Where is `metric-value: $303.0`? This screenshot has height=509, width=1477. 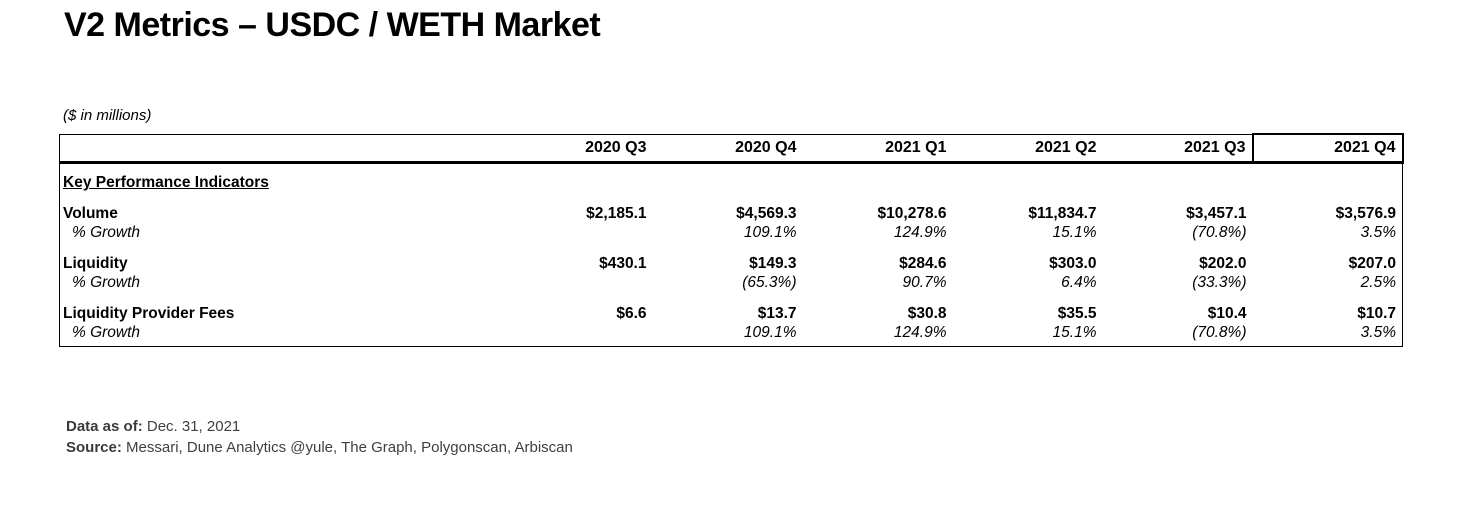 metric-value: $303.0 is located at coordinates (1073, 263).